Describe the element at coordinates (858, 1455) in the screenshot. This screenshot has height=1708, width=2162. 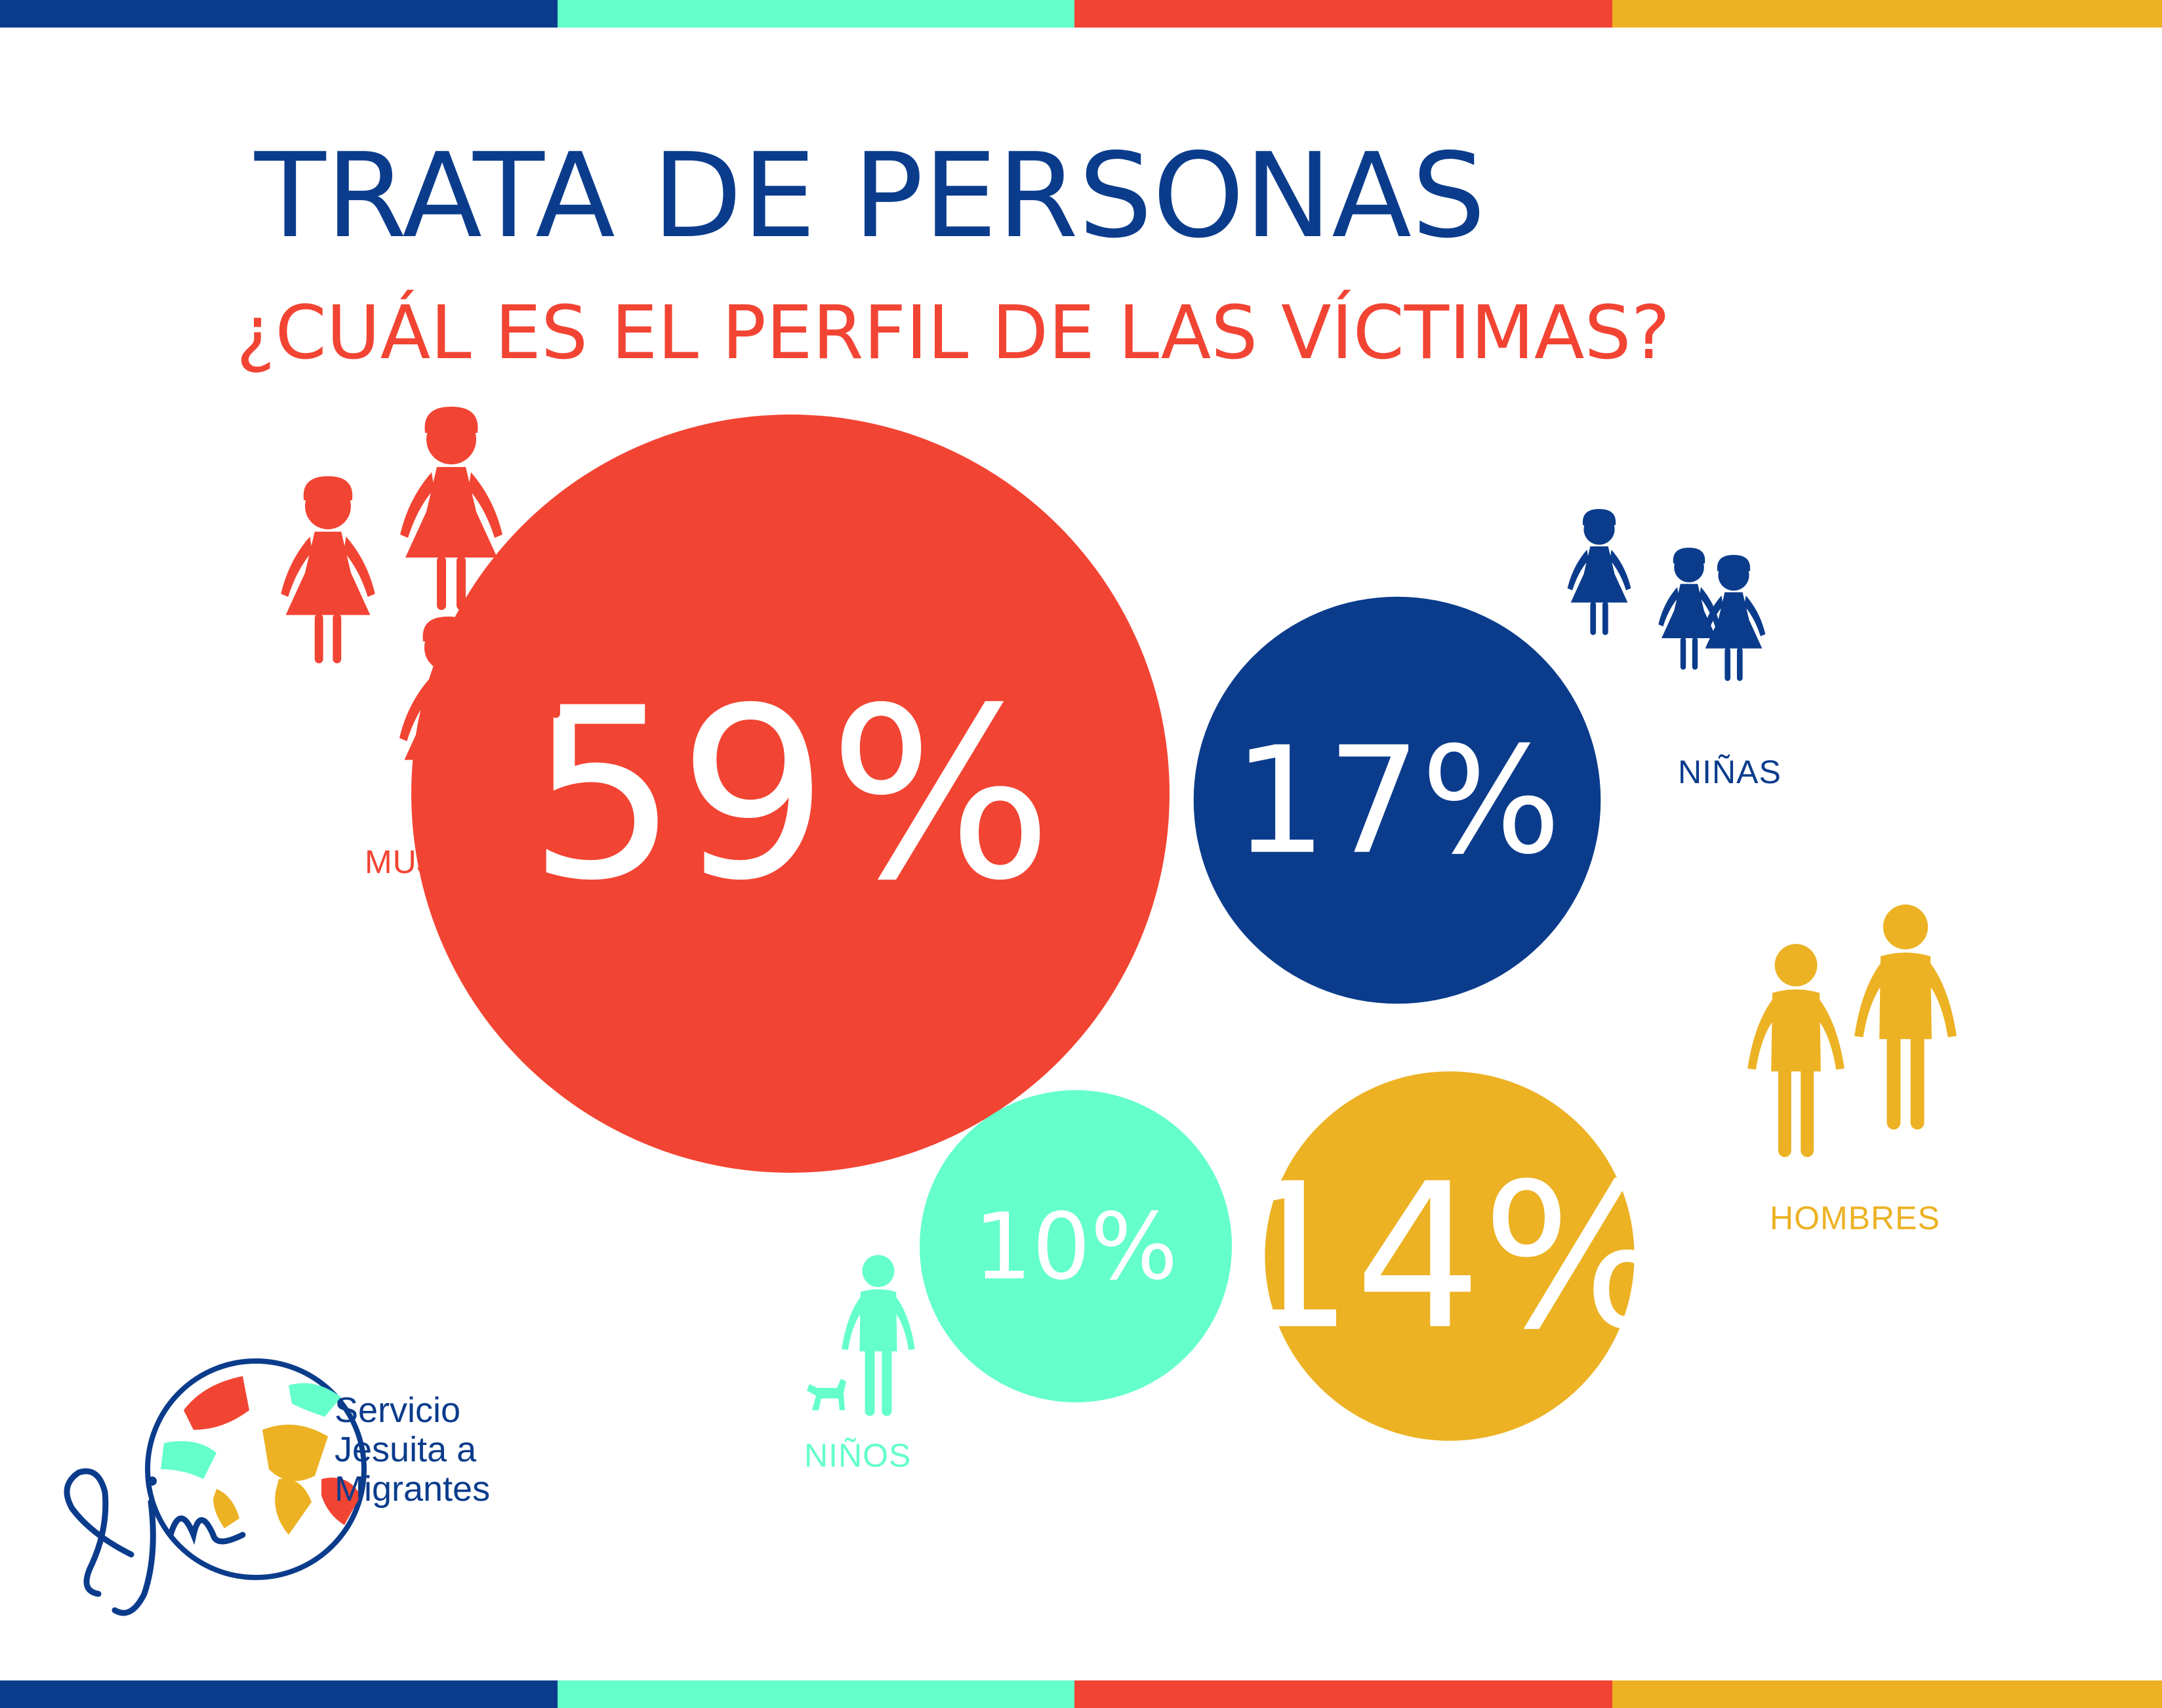
I see `label-ninos: NIÑOS` at that location.